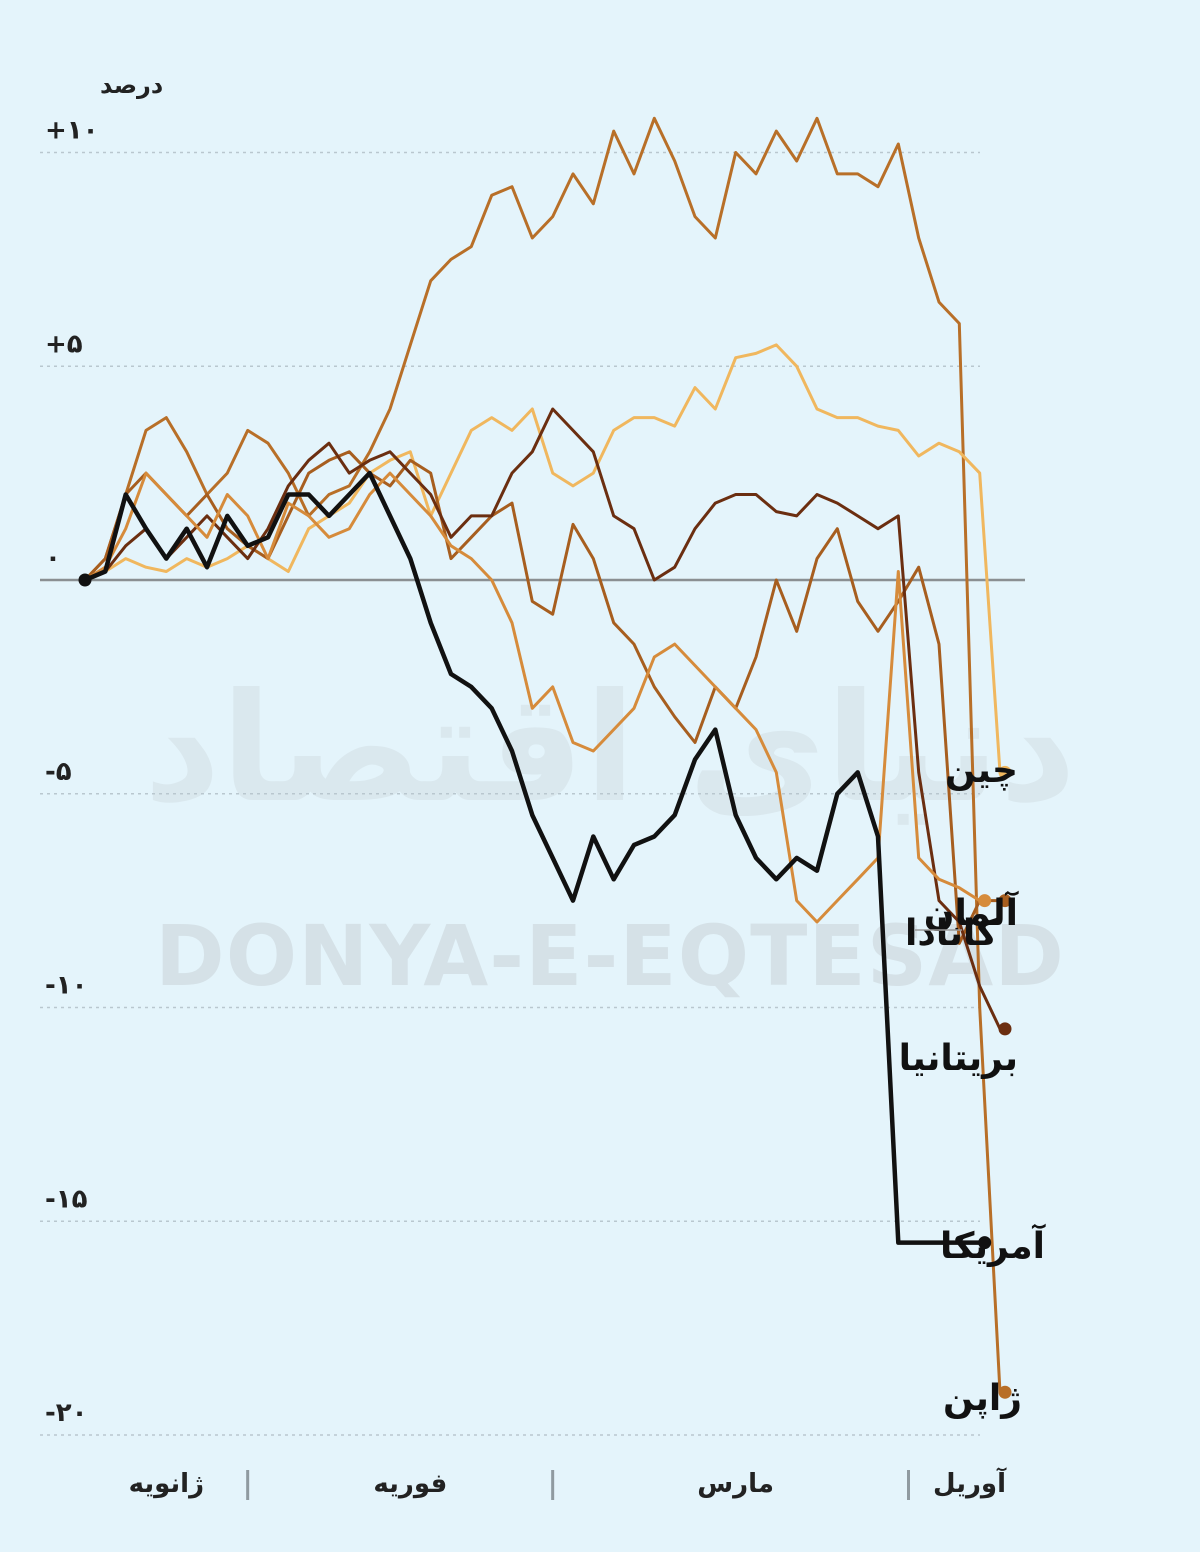 The height and width of the screenshot is (1552, 1200). Describe the element at coordinates (973, 1084) in the screenshot. I see `series-labels: ژاپن چین آلمان بریتانیا کانادا آمریکا` at that location.